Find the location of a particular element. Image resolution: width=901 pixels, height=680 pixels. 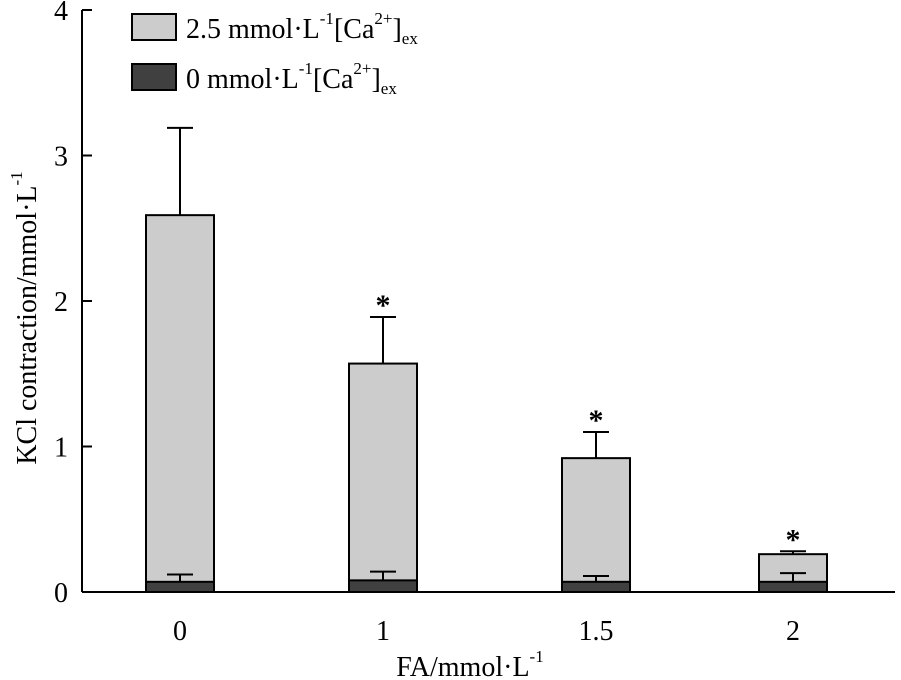

x-axis-title: FA/mmol·L-1 is located at coordinates (469, 663).